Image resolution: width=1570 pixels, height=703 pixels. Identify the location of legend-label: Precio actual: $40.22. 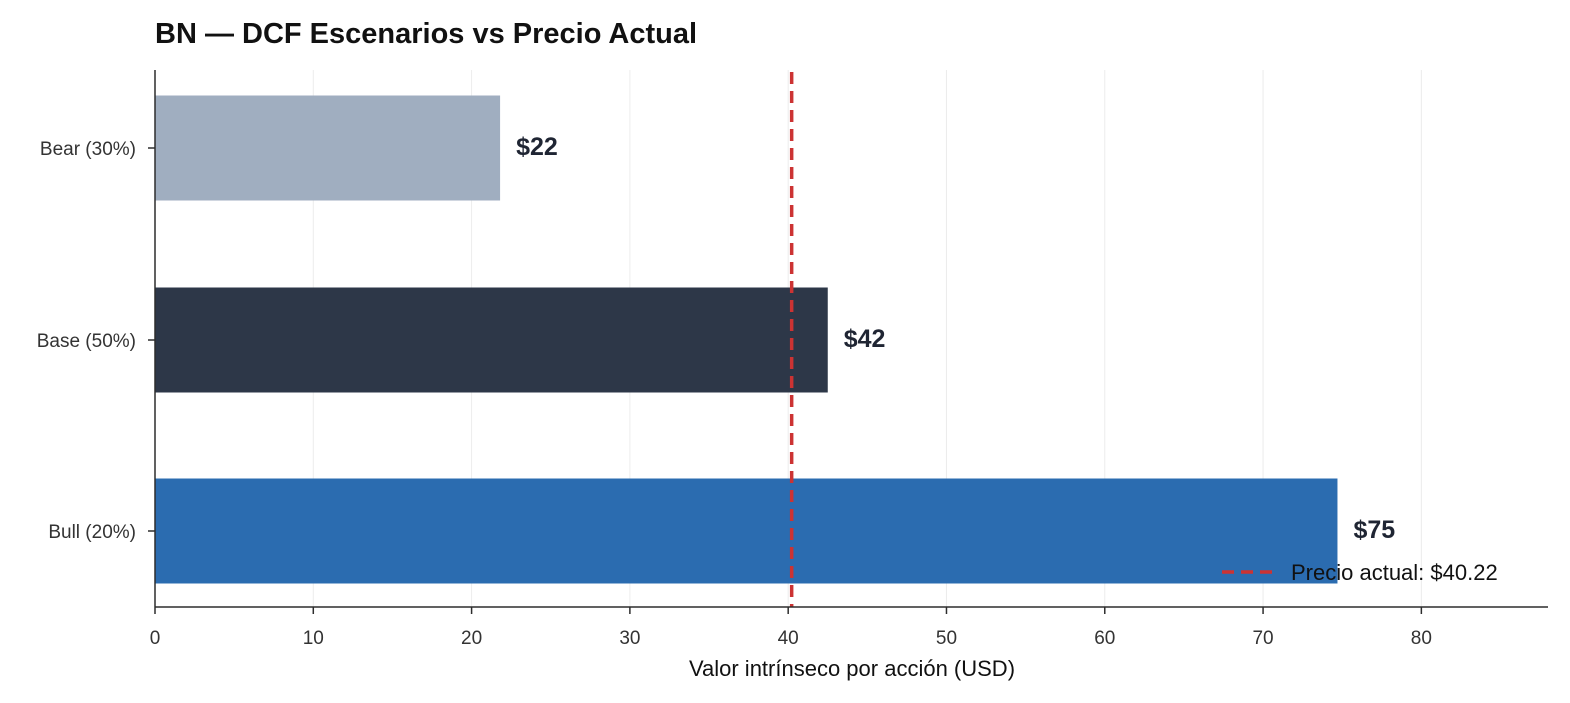
(1394, 572).